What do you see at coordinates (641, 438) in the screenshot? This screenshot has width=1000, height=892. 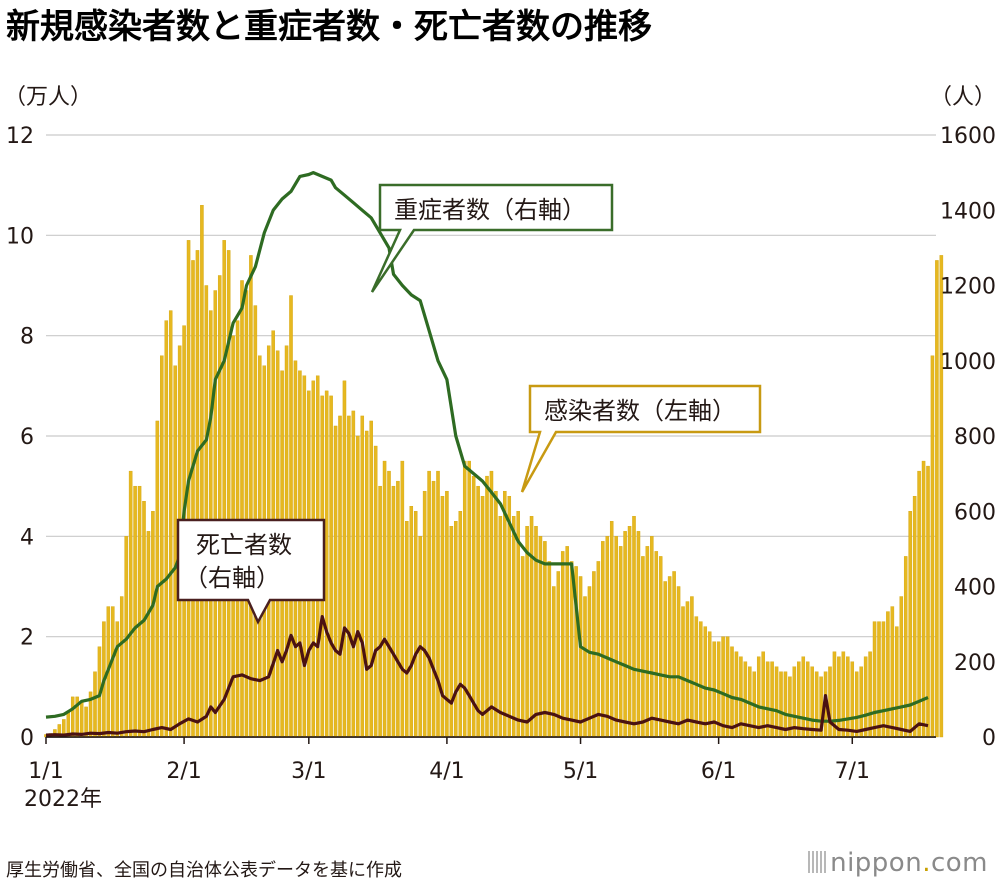 I see `callout-cases: 感染者数（左軸）` at bounding box center [641, 438].